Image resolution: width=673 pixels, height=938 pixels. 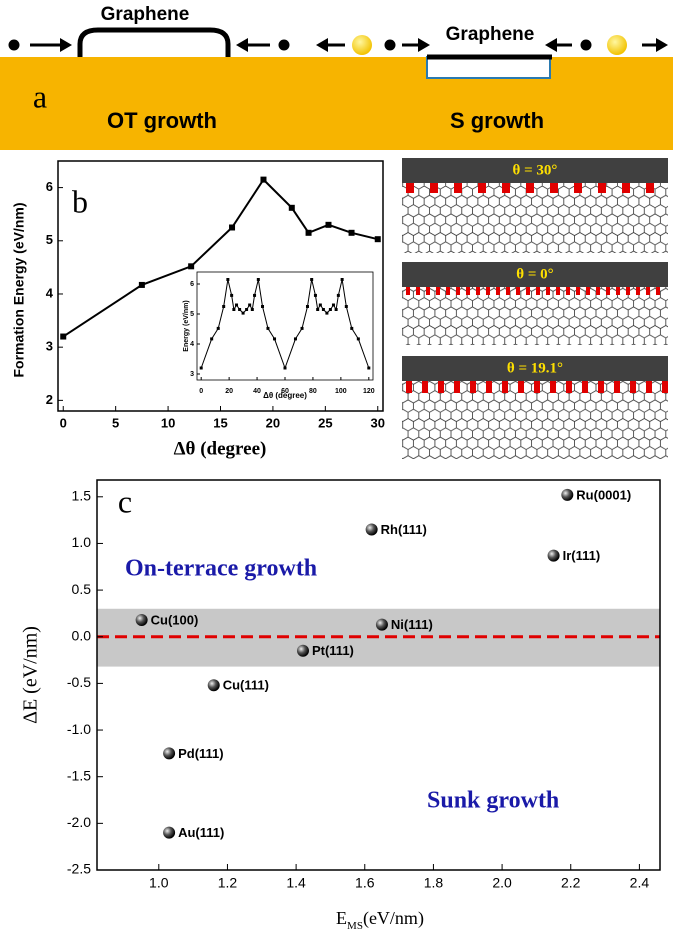 What do you see at coordinates (365, 883) in the screenshot?
I see `x-tick-label: 1.6` at bounding box center [365, 883].